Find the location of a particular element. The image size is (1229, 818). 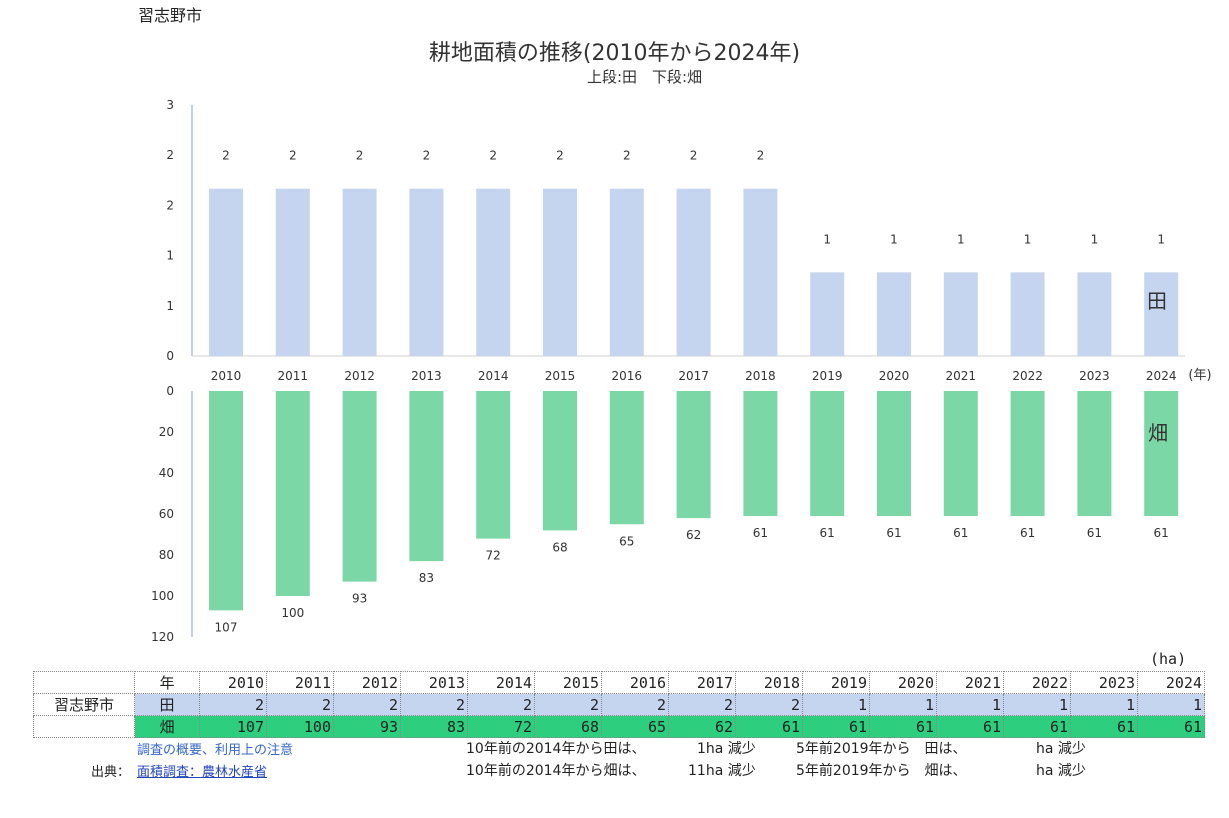

x-tick-label: 2010 is located at coordinates (226, 376).